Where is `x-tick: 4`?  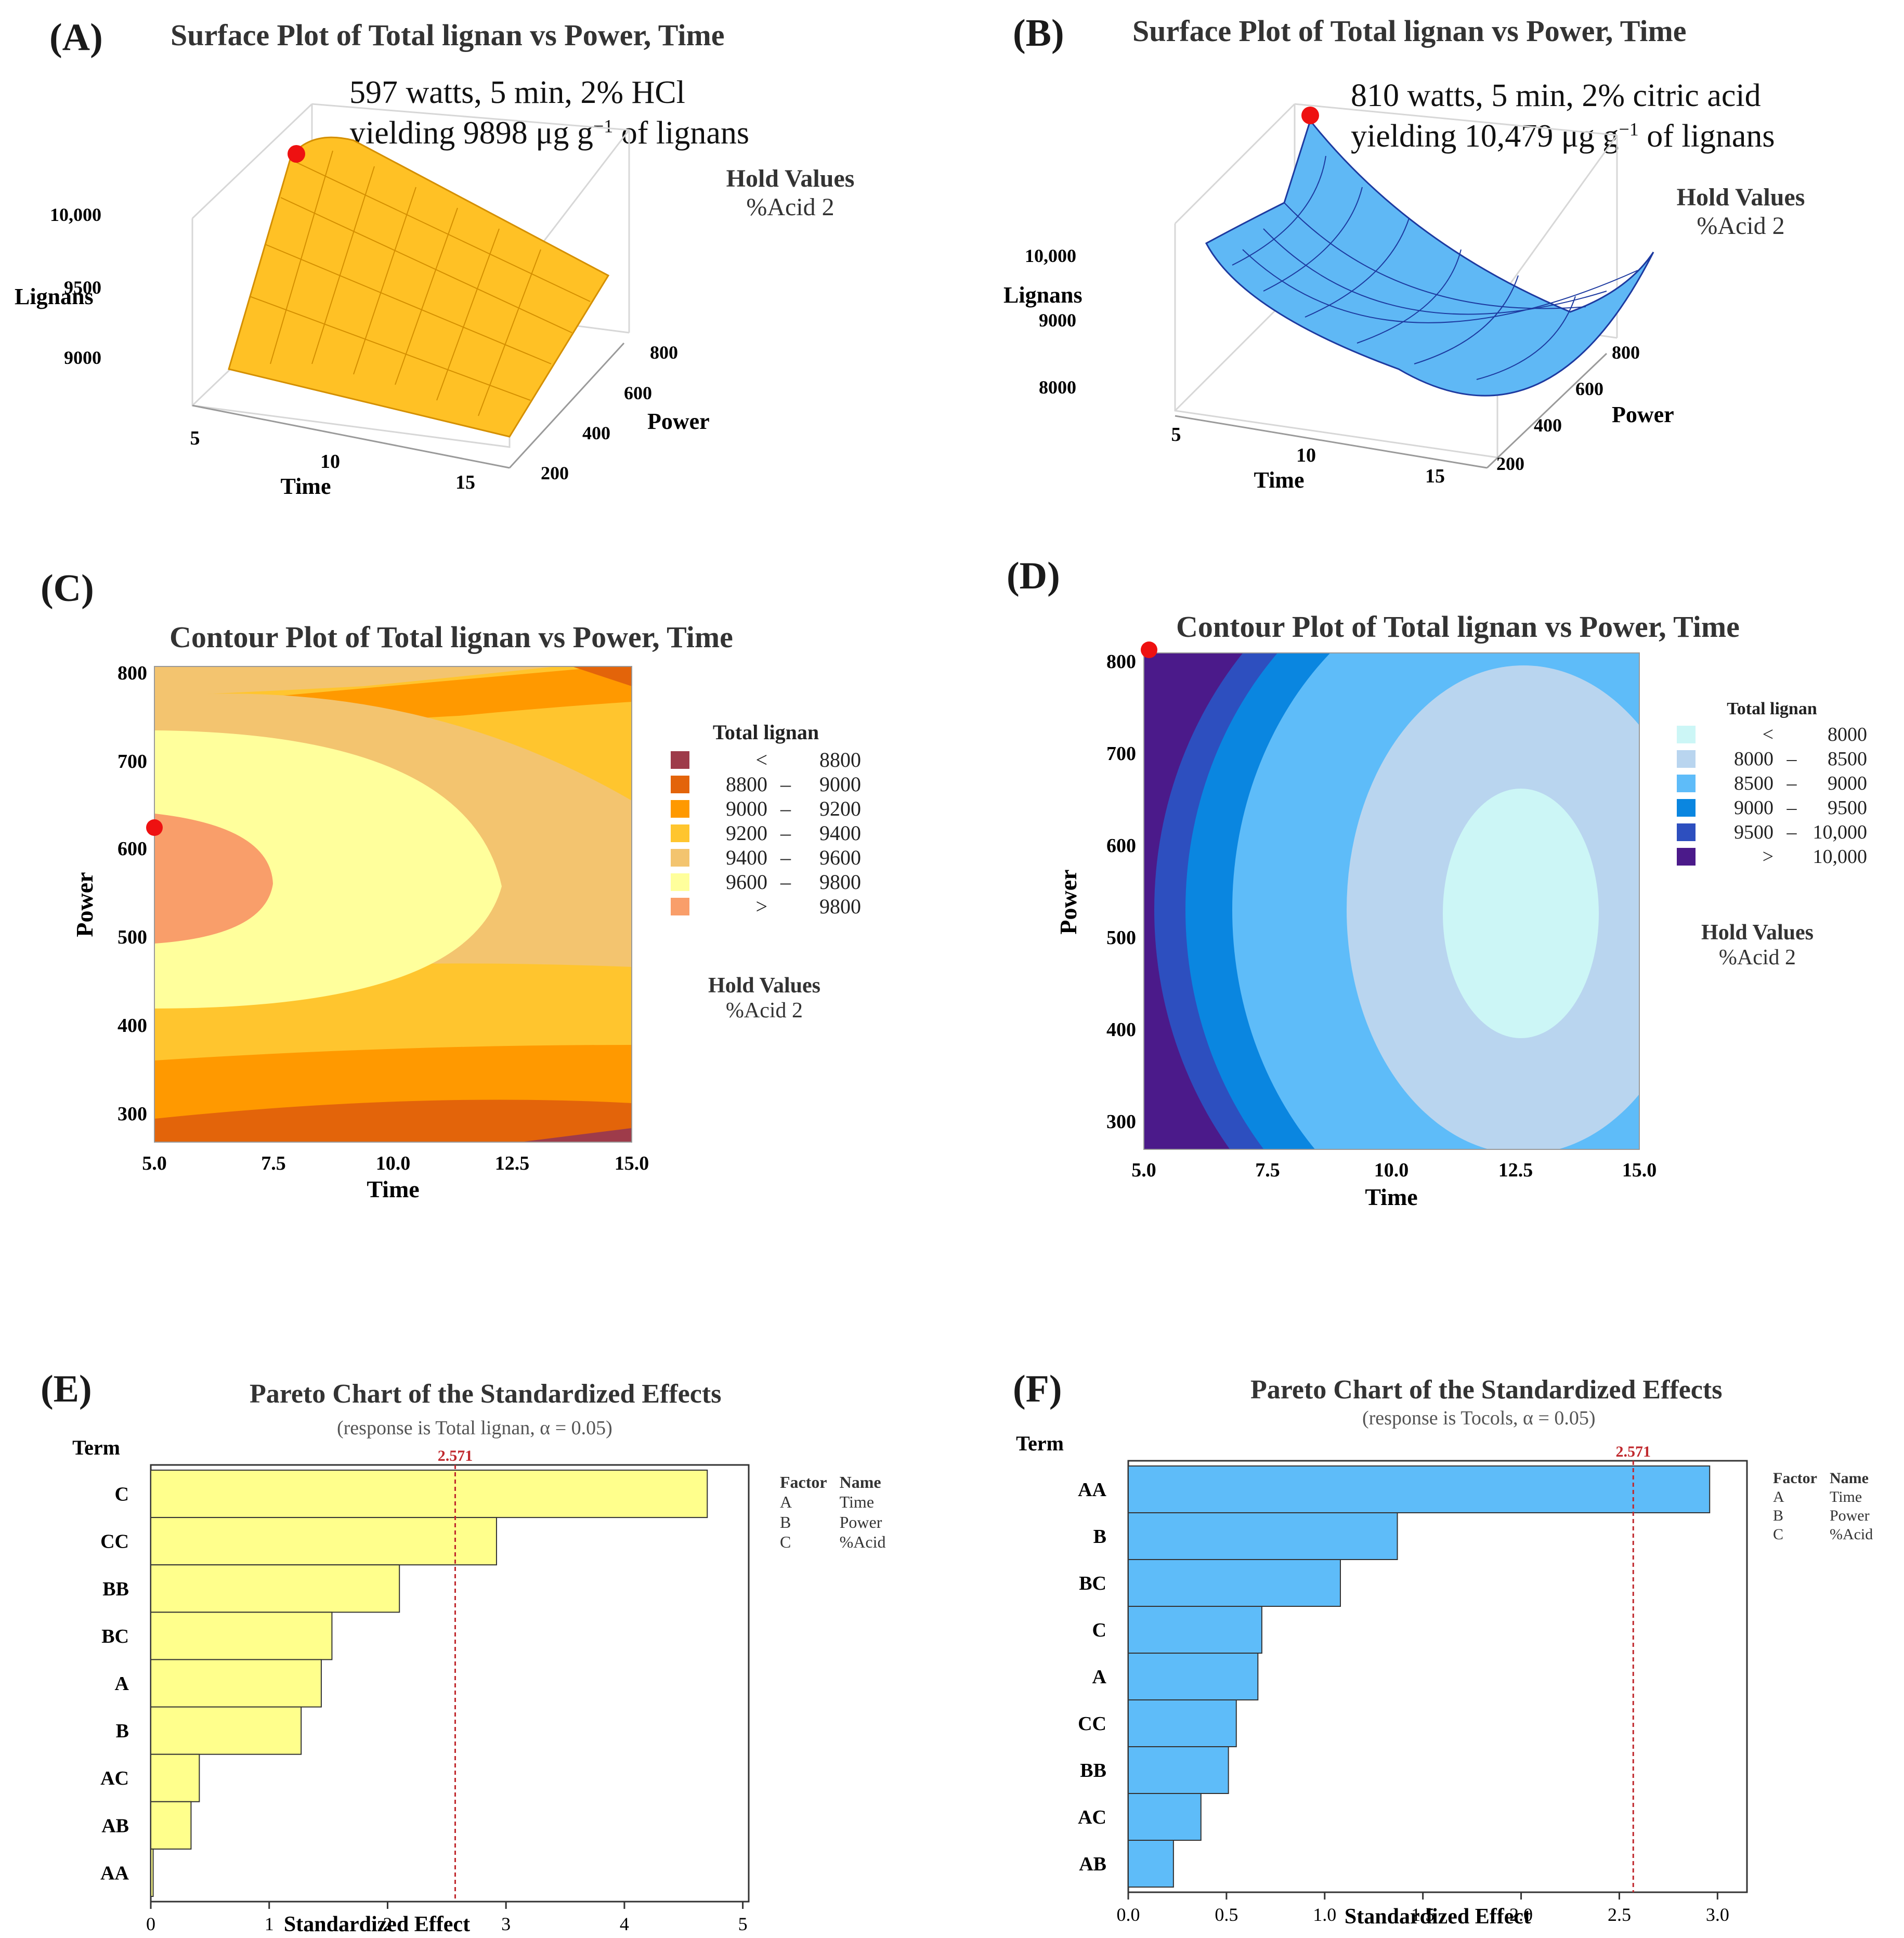
x-tick: 4 is located at coordinates (624, 1924).